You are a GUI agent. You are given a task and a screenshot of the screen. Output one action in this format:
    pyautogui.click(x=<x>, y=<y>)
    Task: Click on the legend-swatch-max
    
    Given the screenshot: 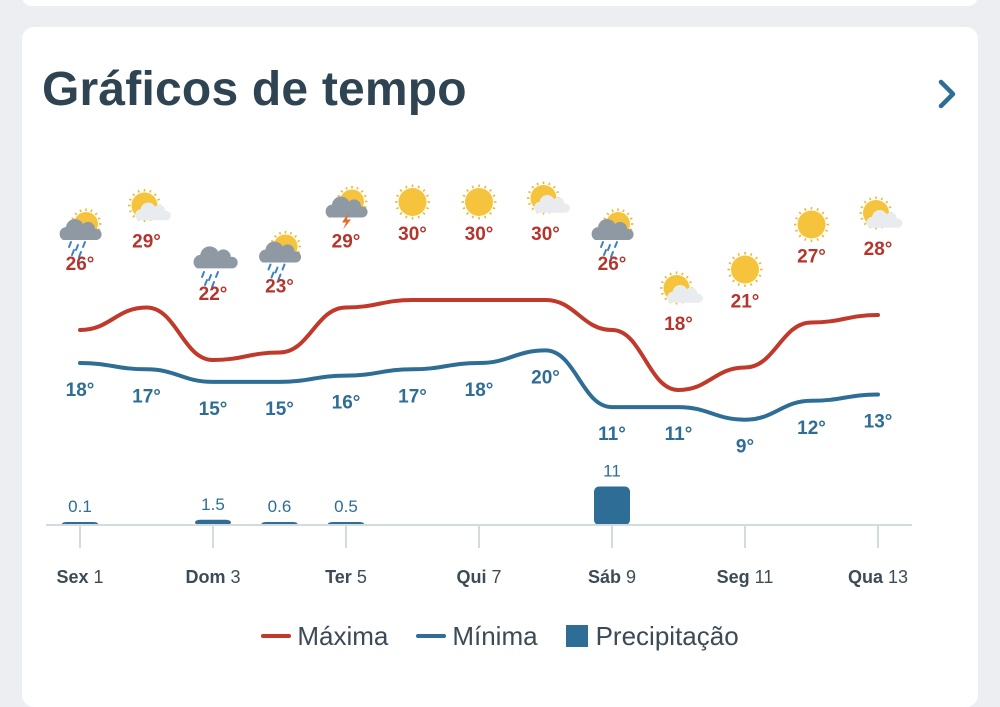 What is the action you would take?
    pyautogui.click(x=276, y=636)
    